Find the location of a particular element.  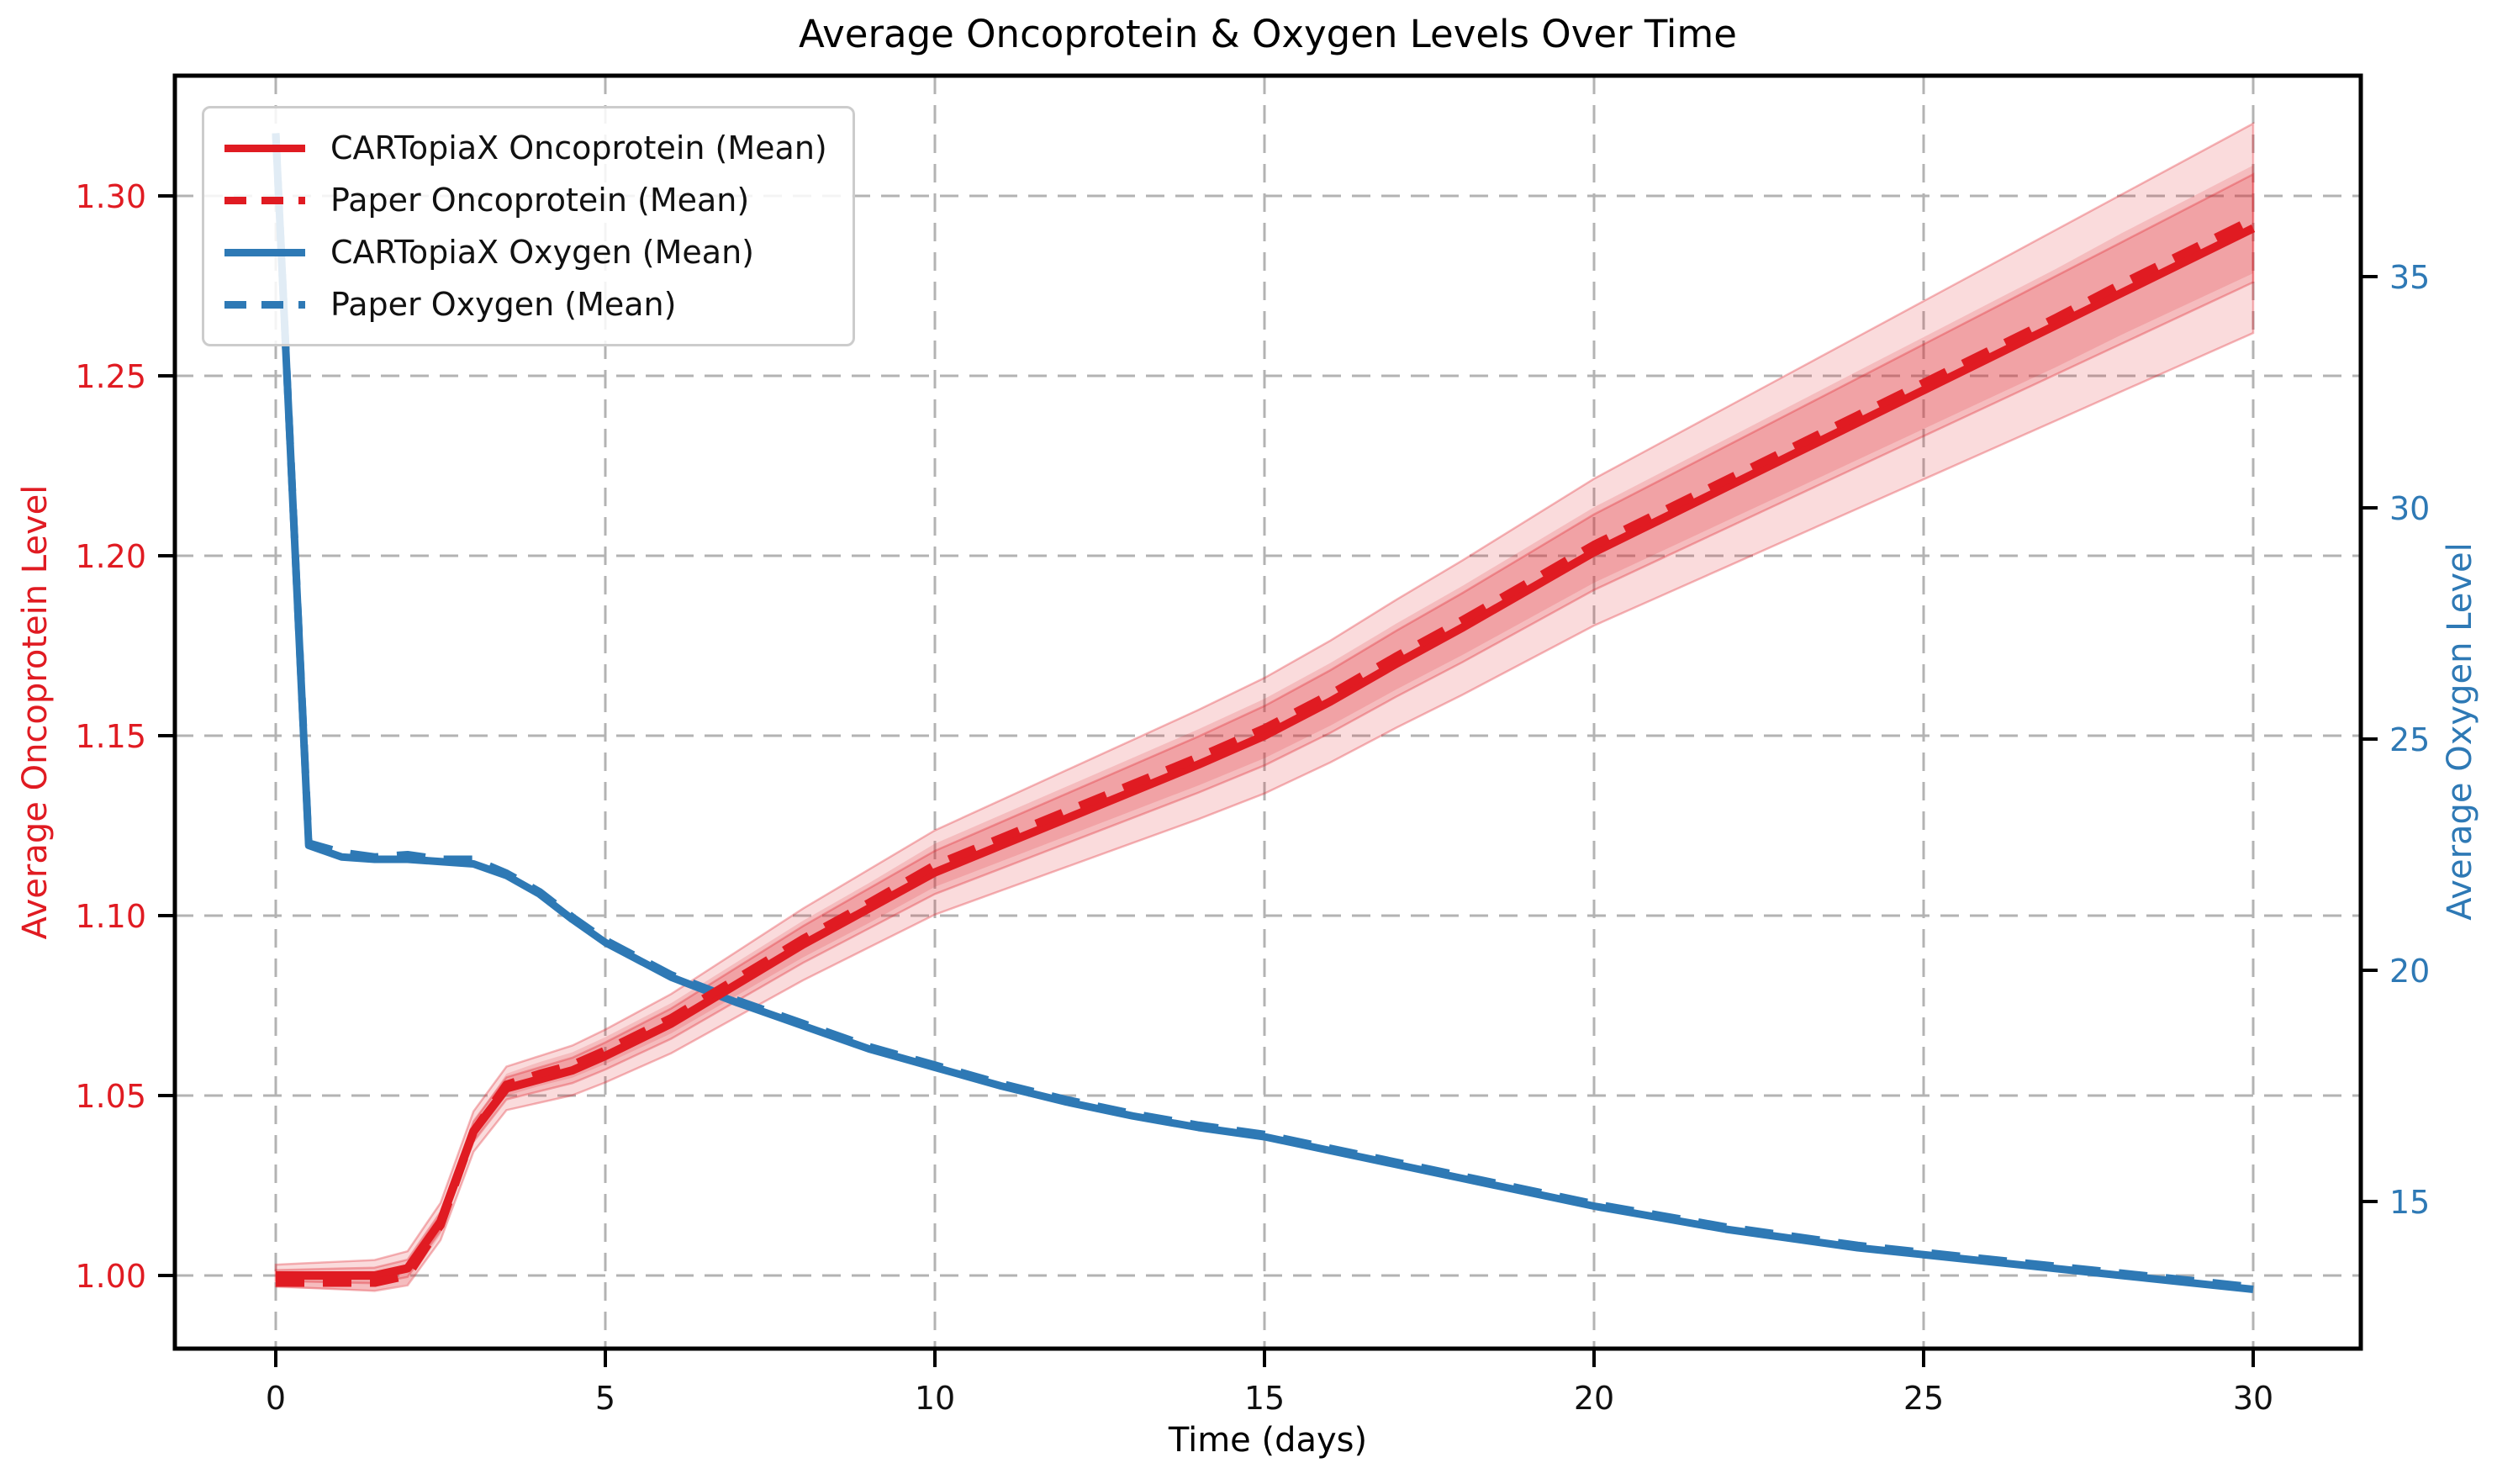

legend-line-dashed-red is located at coordinates (264, 200).